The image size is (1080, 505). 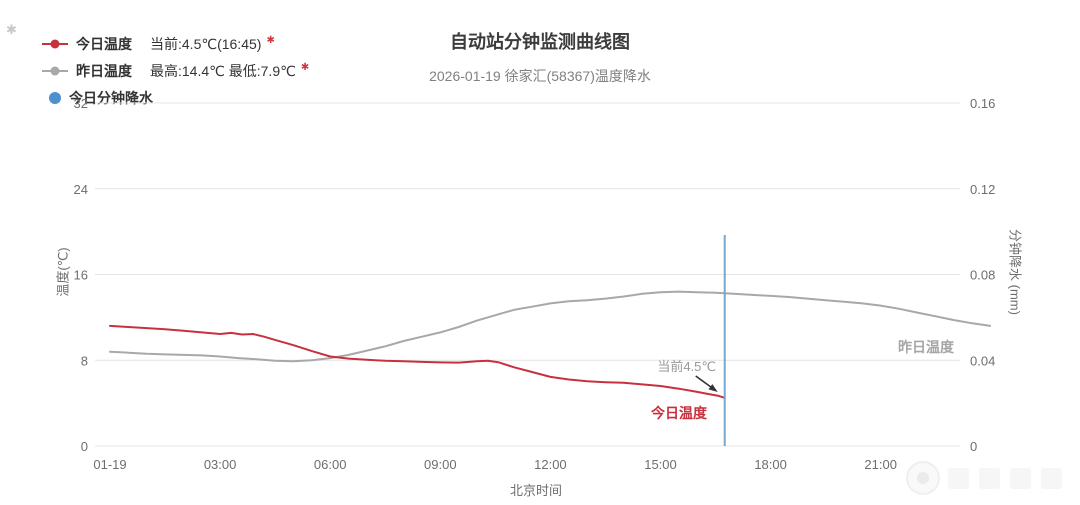 What do you see at coordinates (686, 366) in the screenshot?
I see `current-value-annotation: 当前4.5℃` at bounding box center [686, 366].